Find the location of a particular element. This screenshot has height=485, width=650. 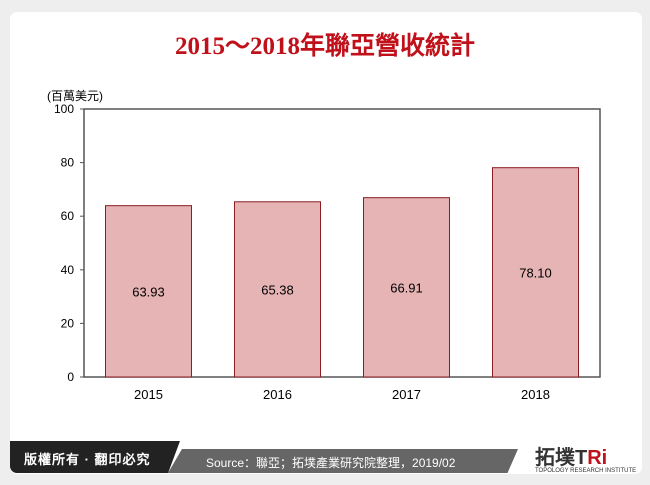

bar-2018 is located at coordinates (535, 272).